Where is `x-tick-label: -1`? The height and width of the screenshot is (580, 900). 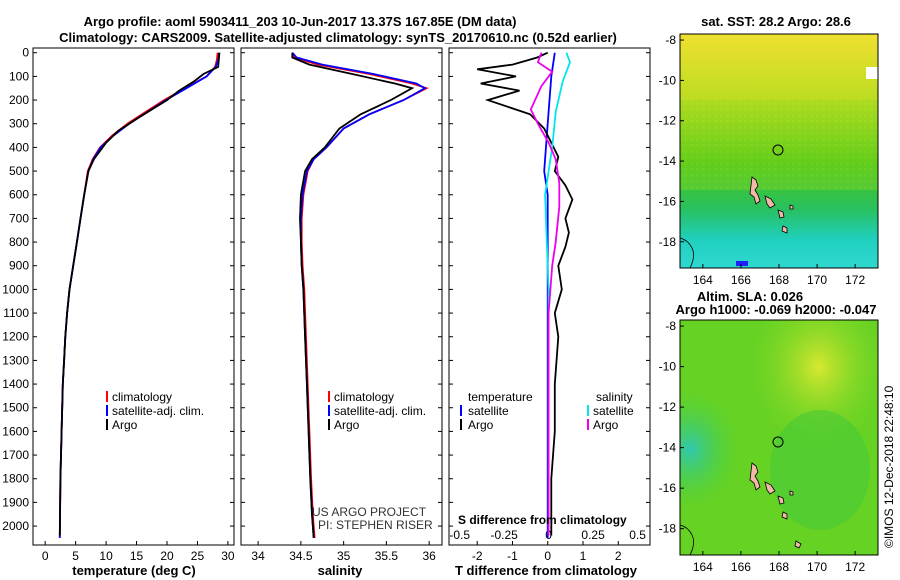
x-tick-label: -1 is located at coordinates (512, 556).